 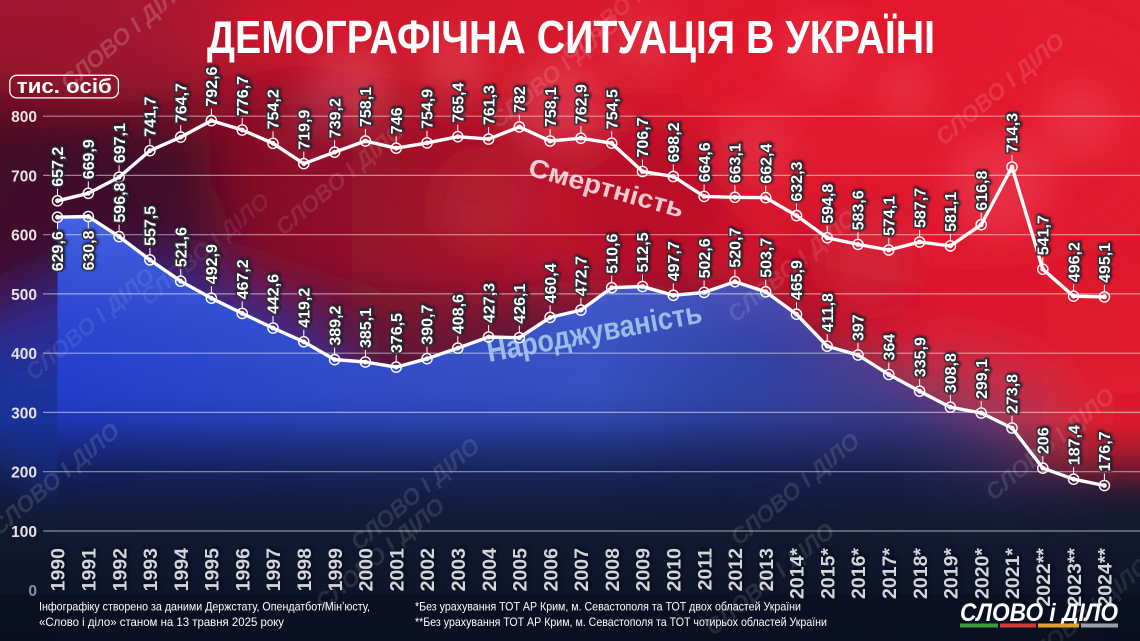 What do you see at coordinates (58, 251) in the screenshot?
I see `svg-text: 629,6` at bounding box center [58, 251].